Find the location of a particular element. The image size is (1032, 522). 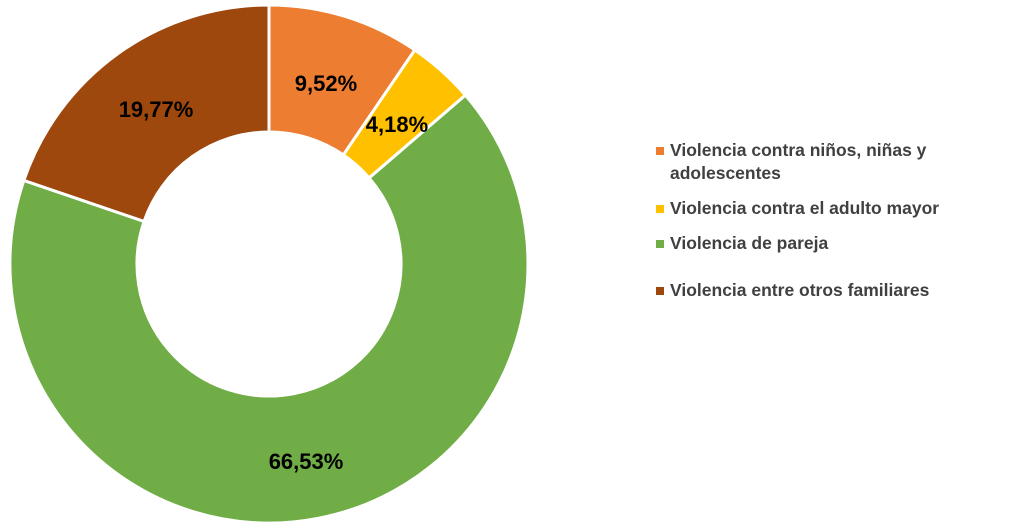

slice-data-label: 4,18% is located at coordinates (397, 124).